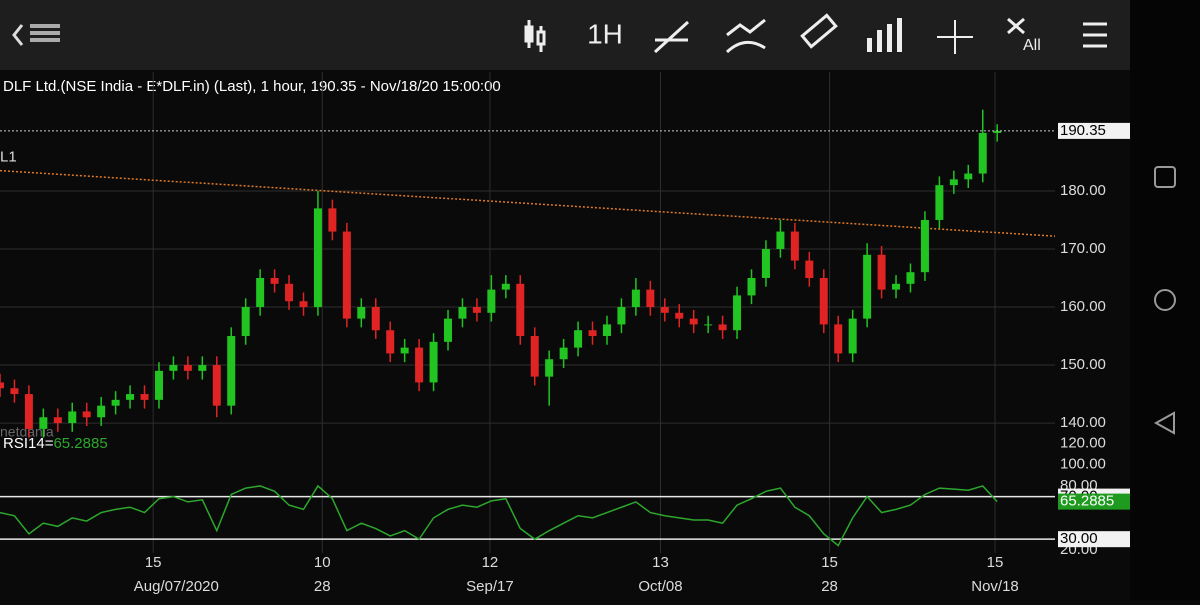 This screenshot has width=1200, height=605. I want to click on x-tick-label: Oct/08, so click(660, 586).